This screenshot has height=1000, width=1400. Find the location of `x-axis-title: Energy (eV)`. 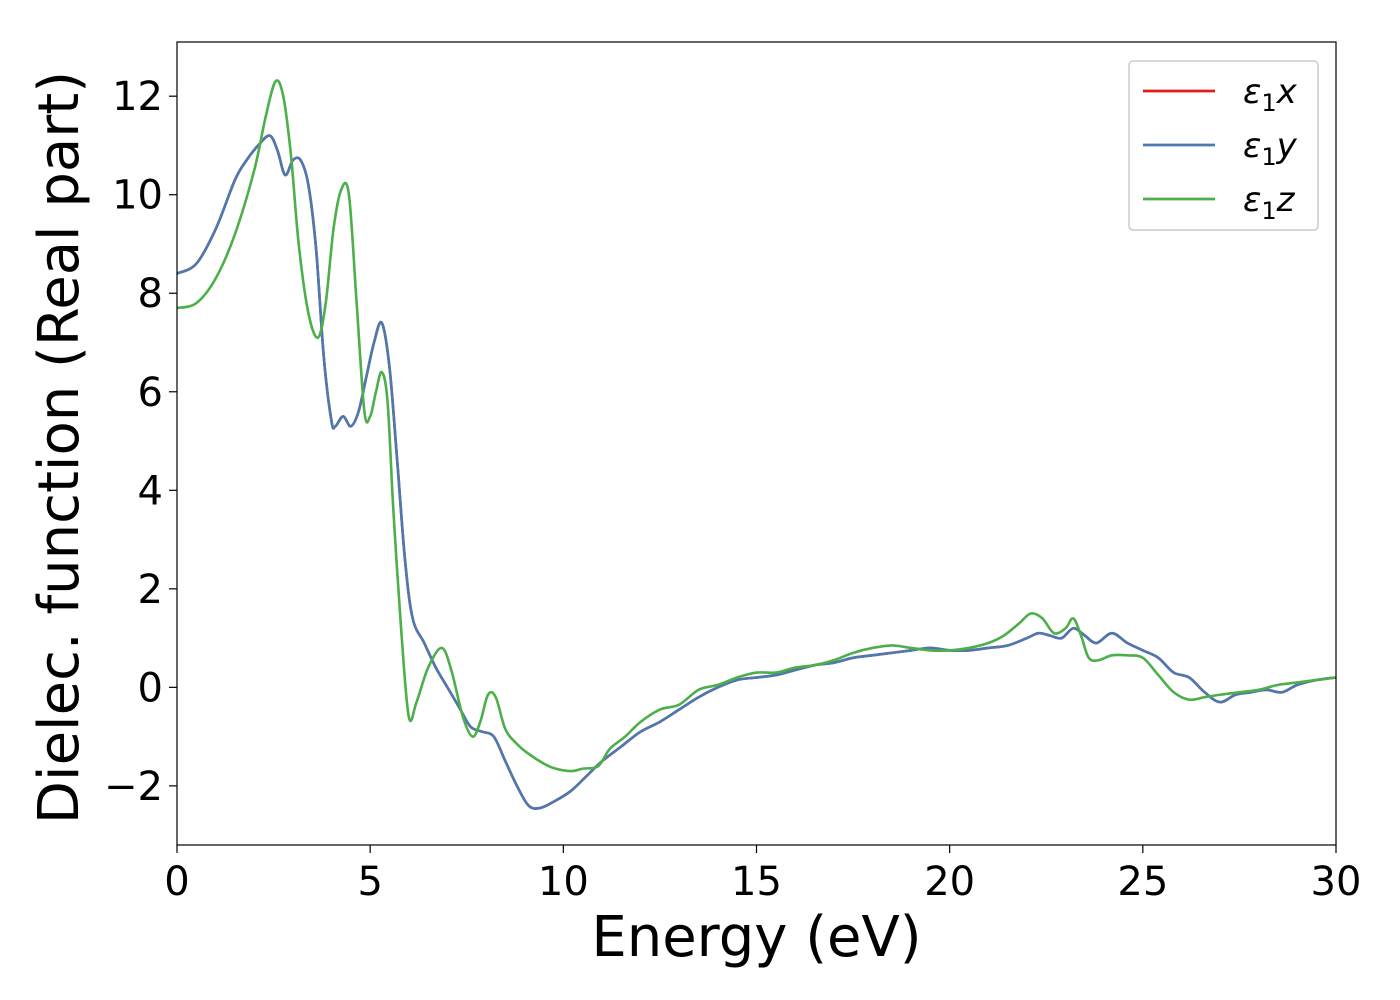

x-axis-title: Energy (eV) is located at coordinates (756, 937).